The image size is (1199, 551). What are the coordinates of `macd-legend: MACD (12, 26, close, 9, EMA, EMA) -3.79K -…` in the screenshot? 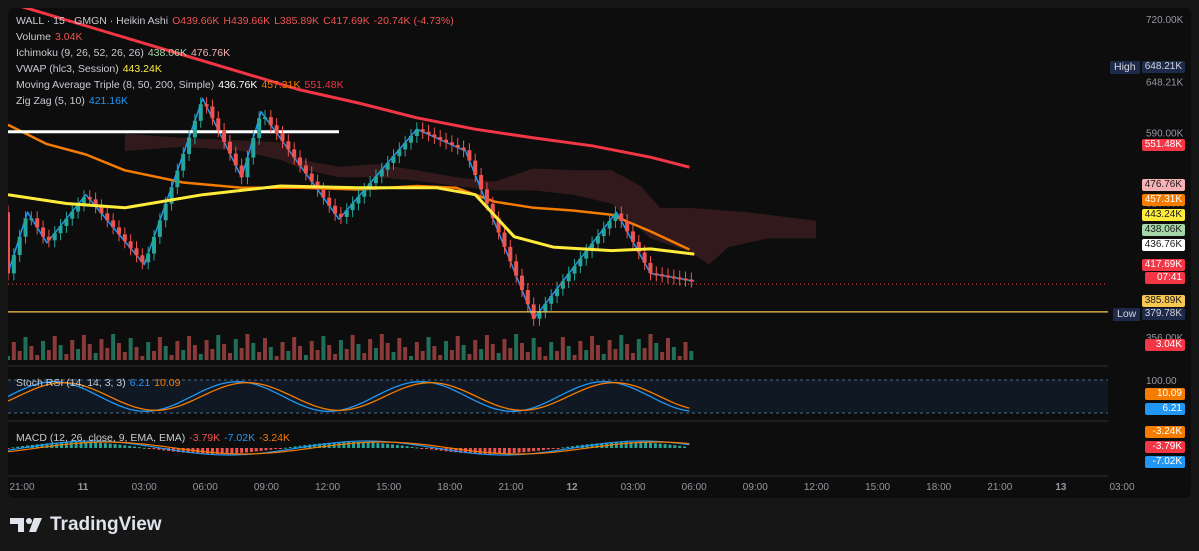 It's located at (155, 438).